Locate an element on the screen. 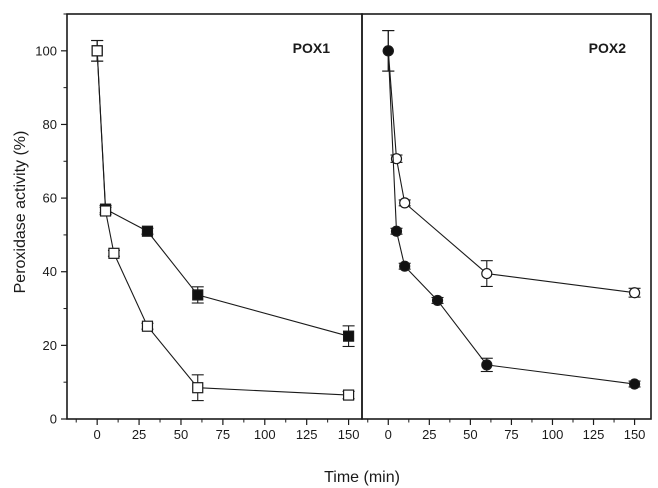 This screenshot has width=658, height=488. y-tick-label: 60 is located at coordinates (50, 198).